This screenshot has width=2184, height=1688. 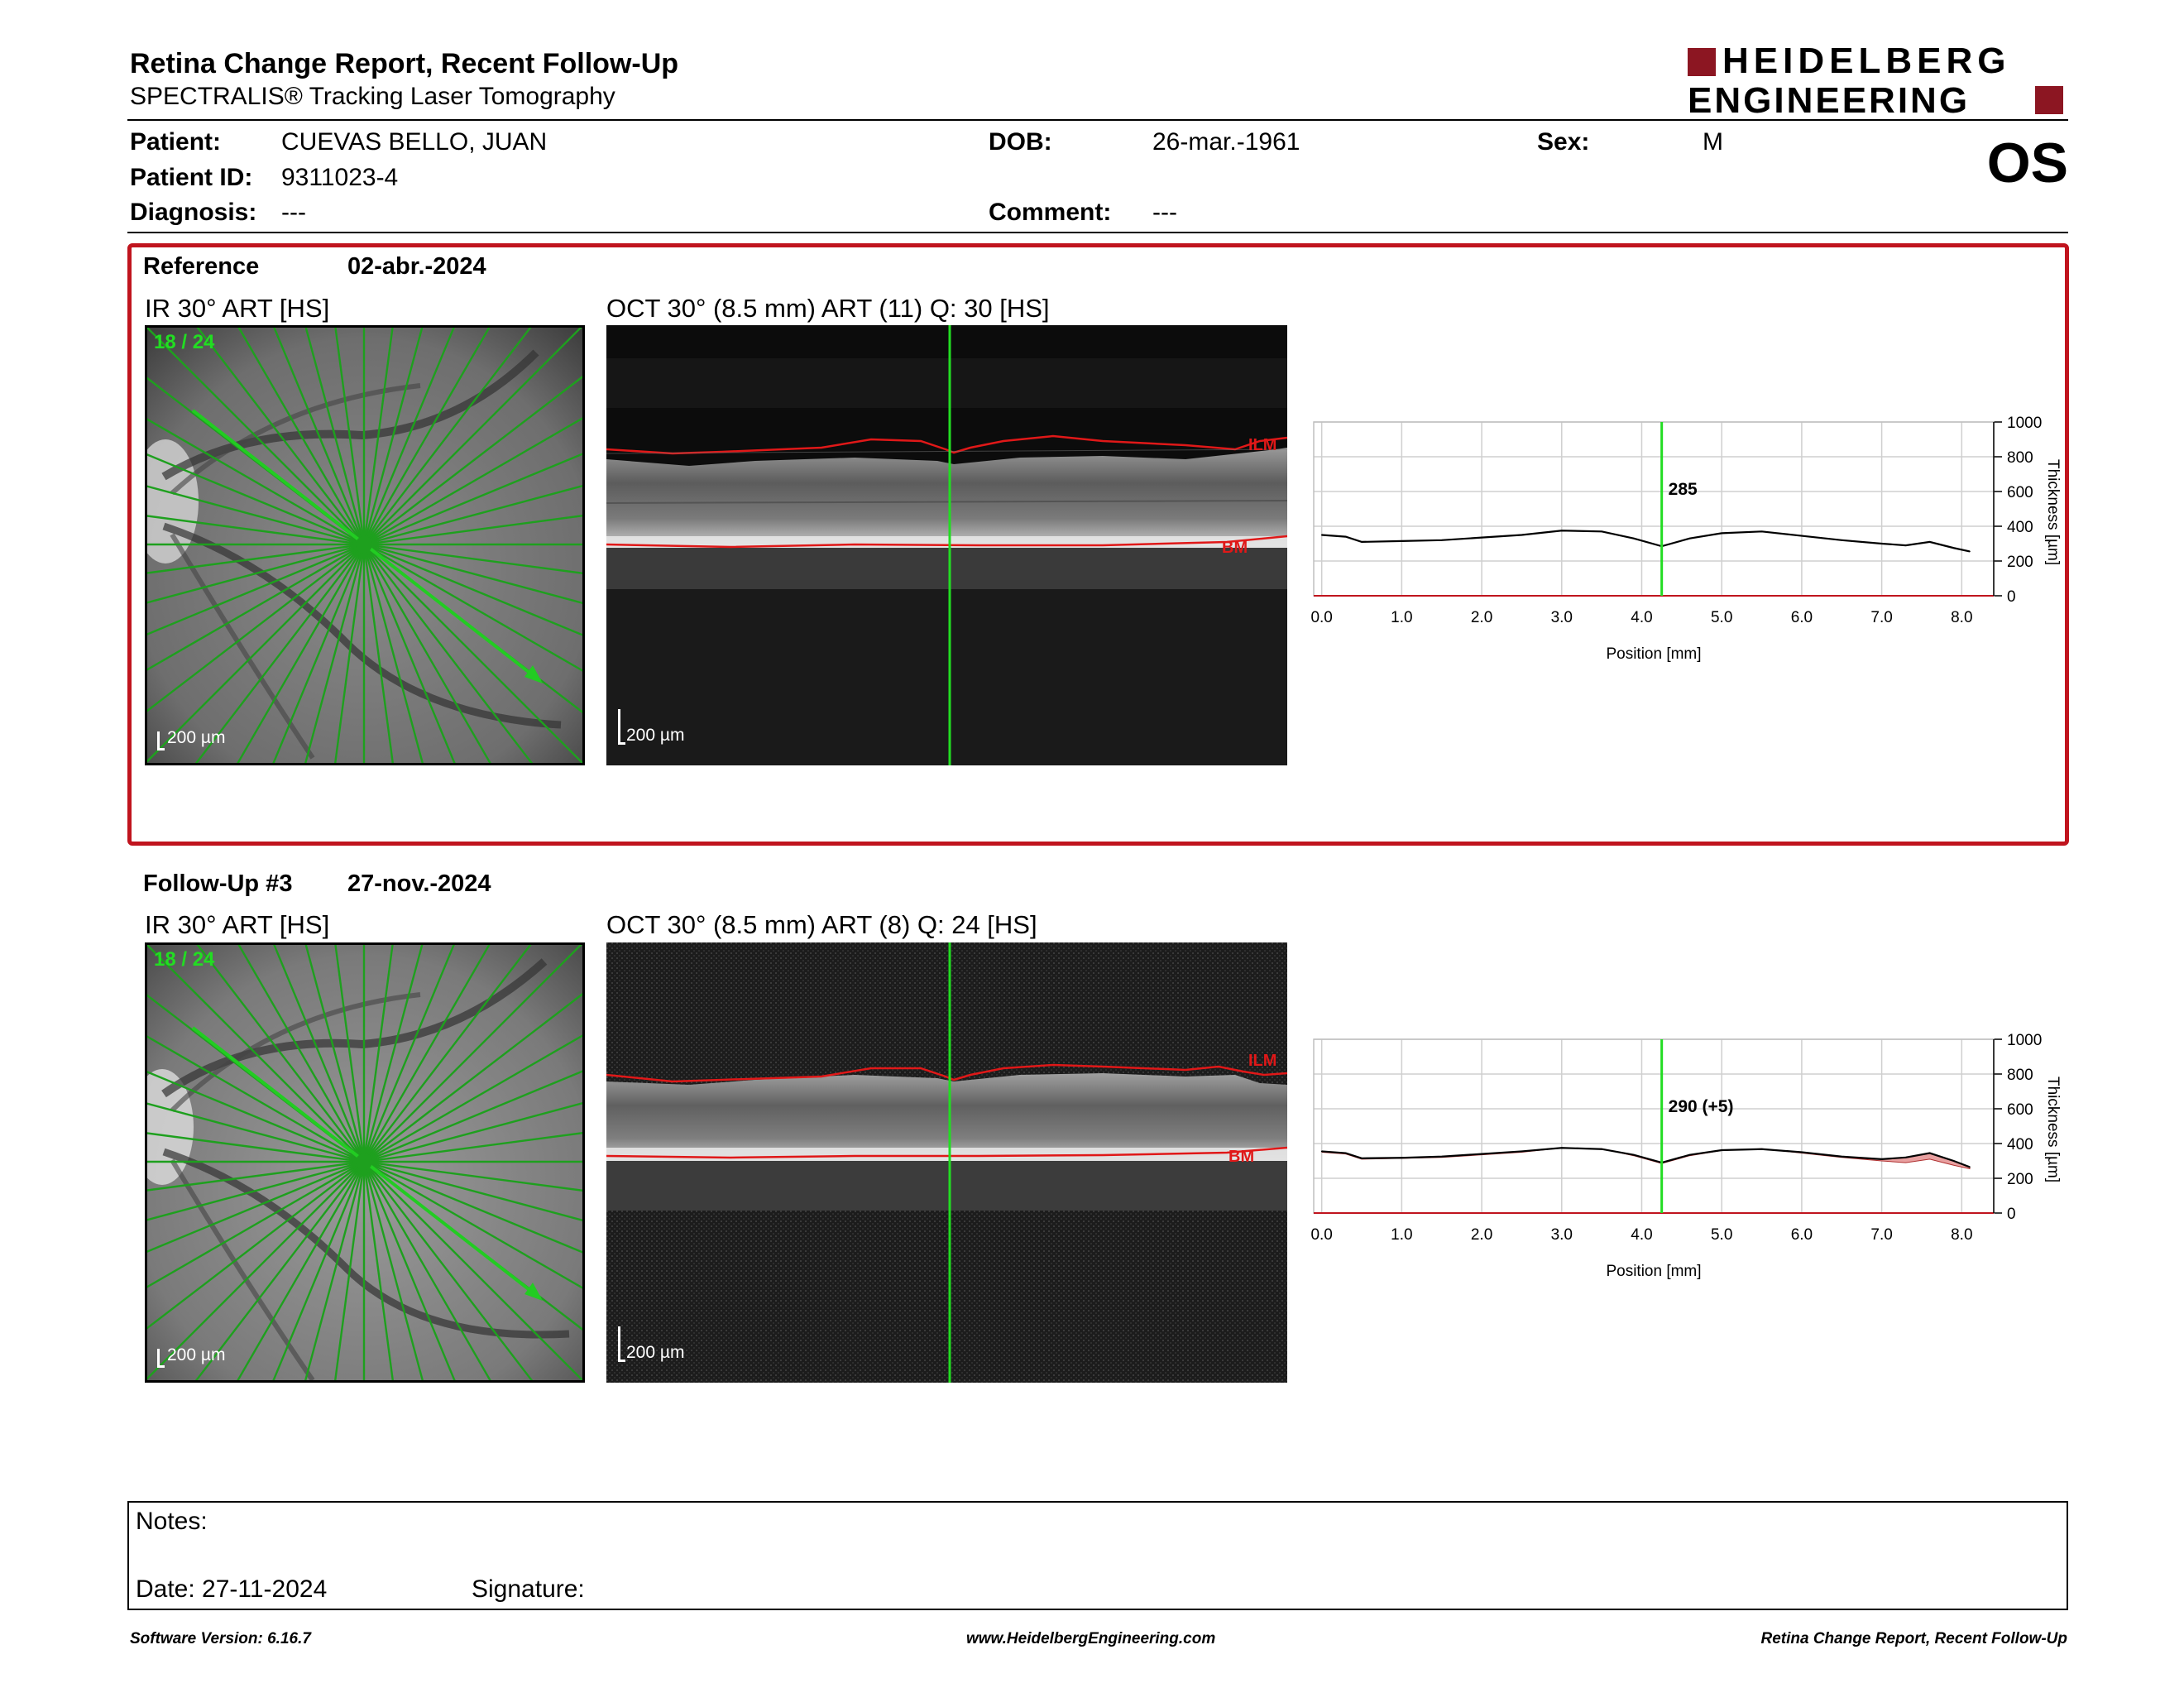 I want to click on reference-ir-title: IR 30° ART [HS], so click(x=237, y=308).